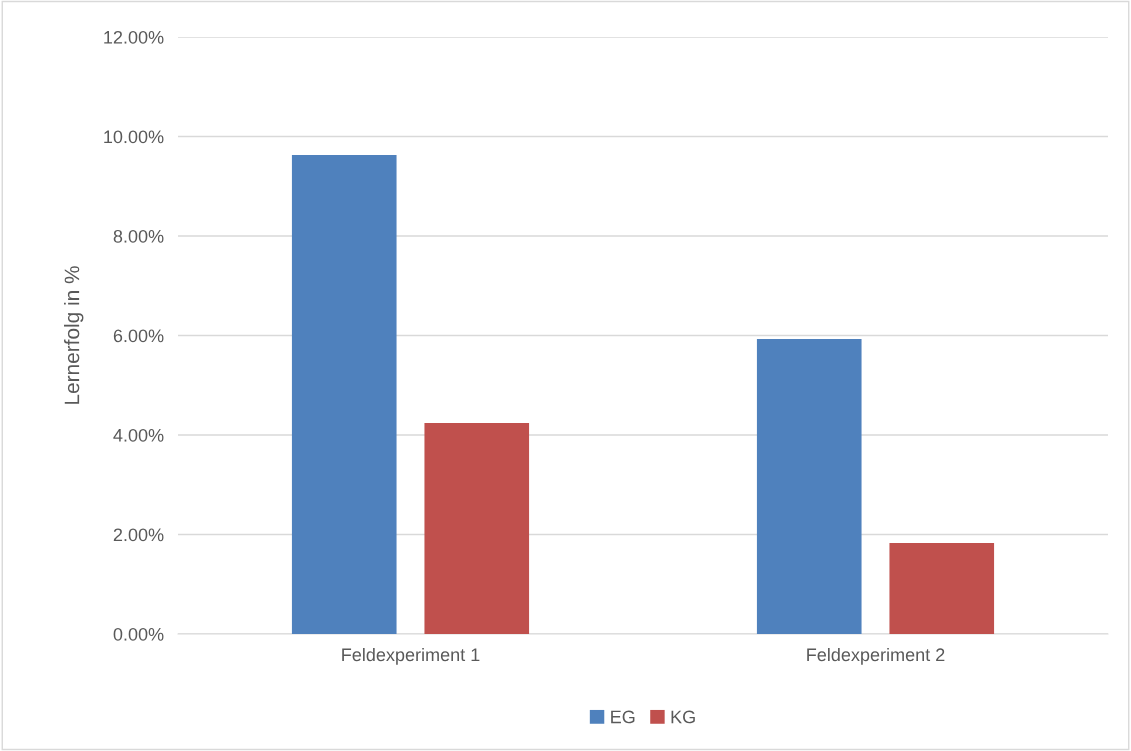  I want to click on y-tick-label: 6.00%, so click(138, 336).